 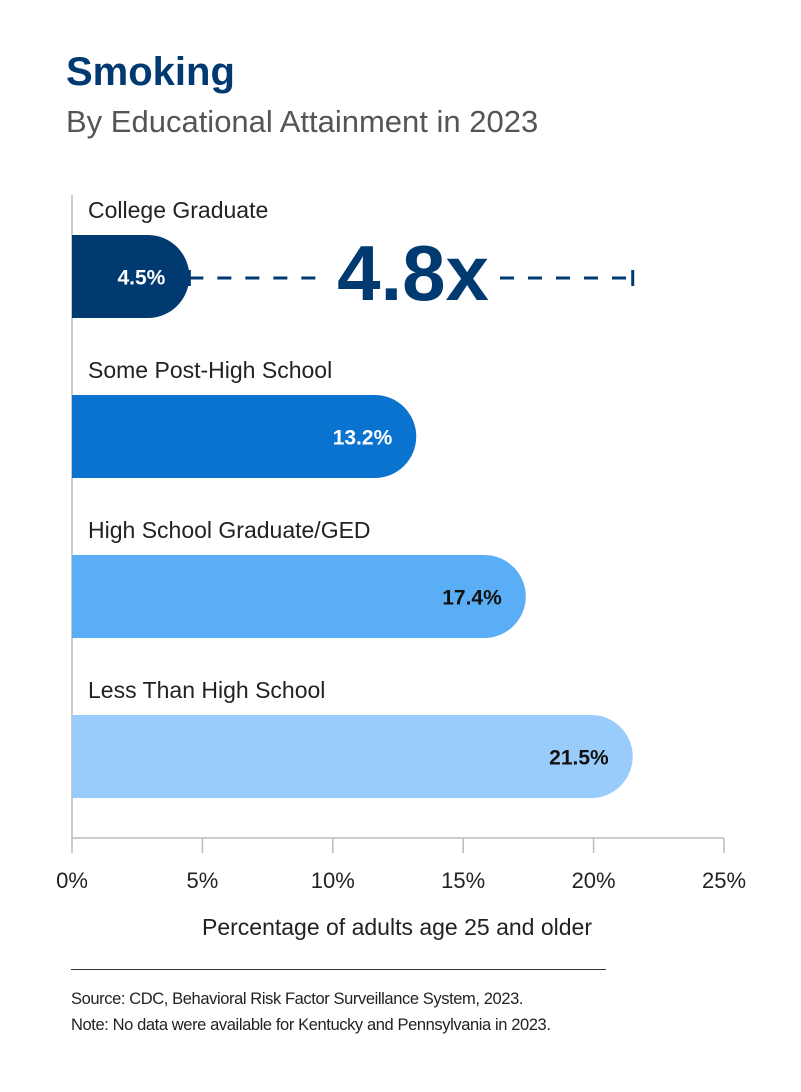 I want to click on x-tick-label: 15%, so click(x=463, y=880).